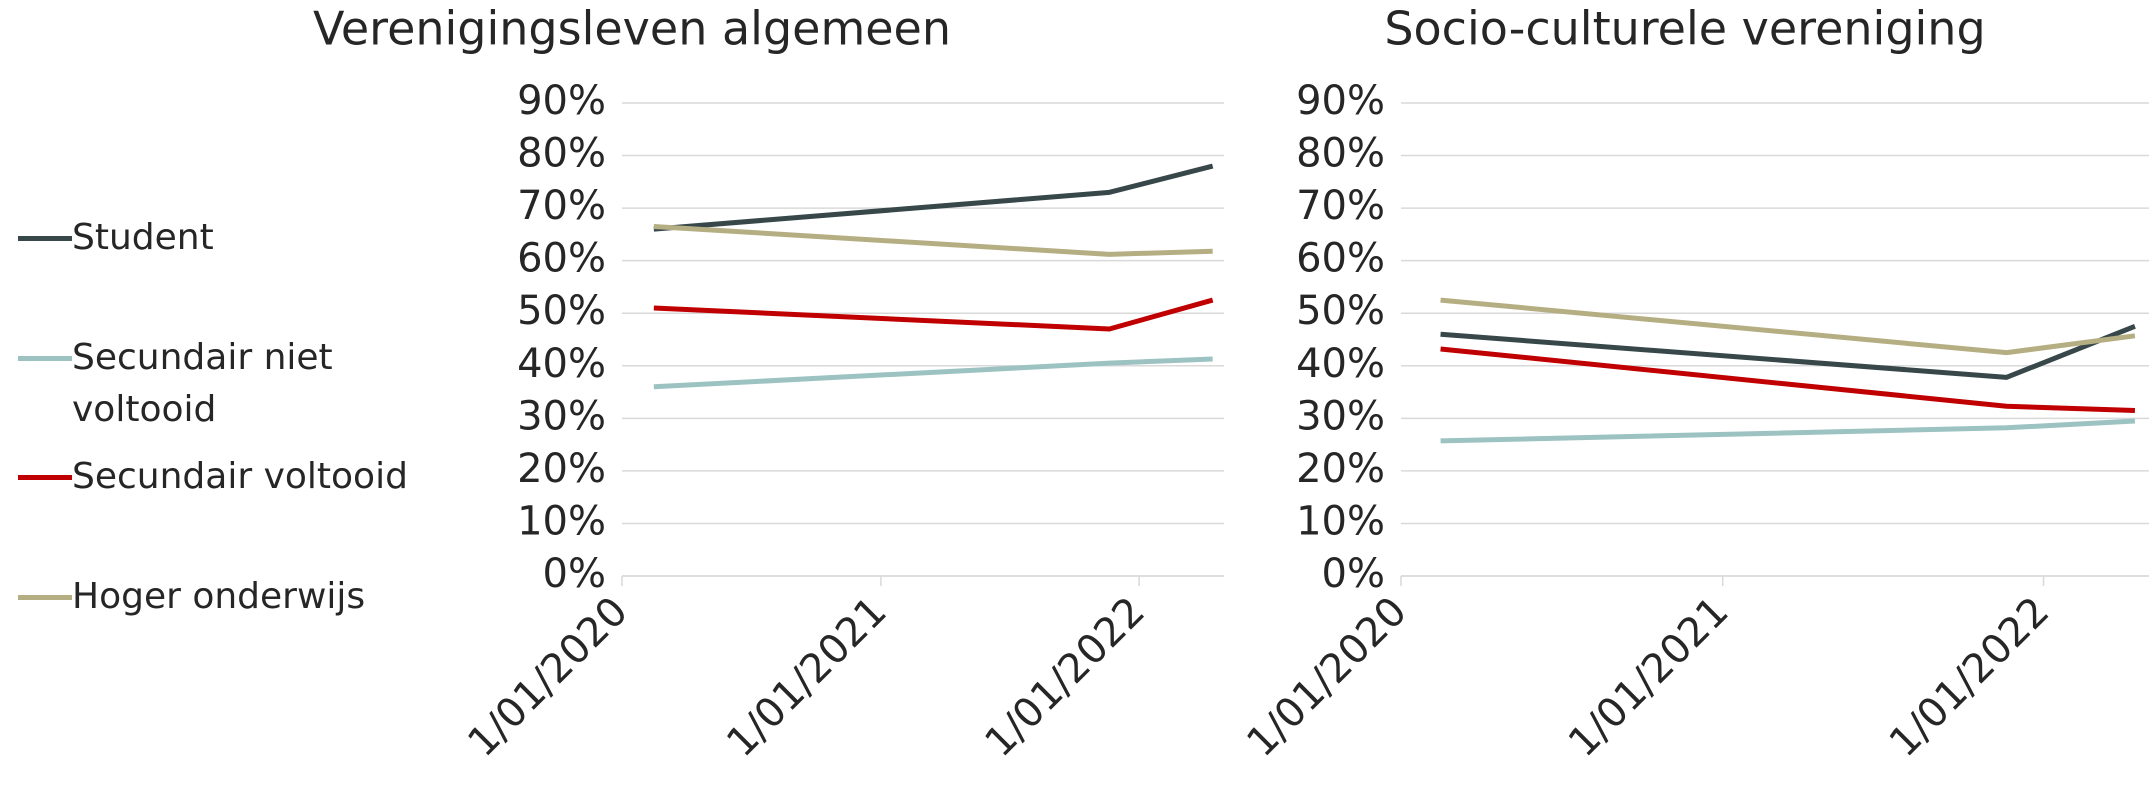  Describe the element at coordinates (1684, 29) in the screenshot. I see `chart-title: Socio-culturele vereniging` at that location.